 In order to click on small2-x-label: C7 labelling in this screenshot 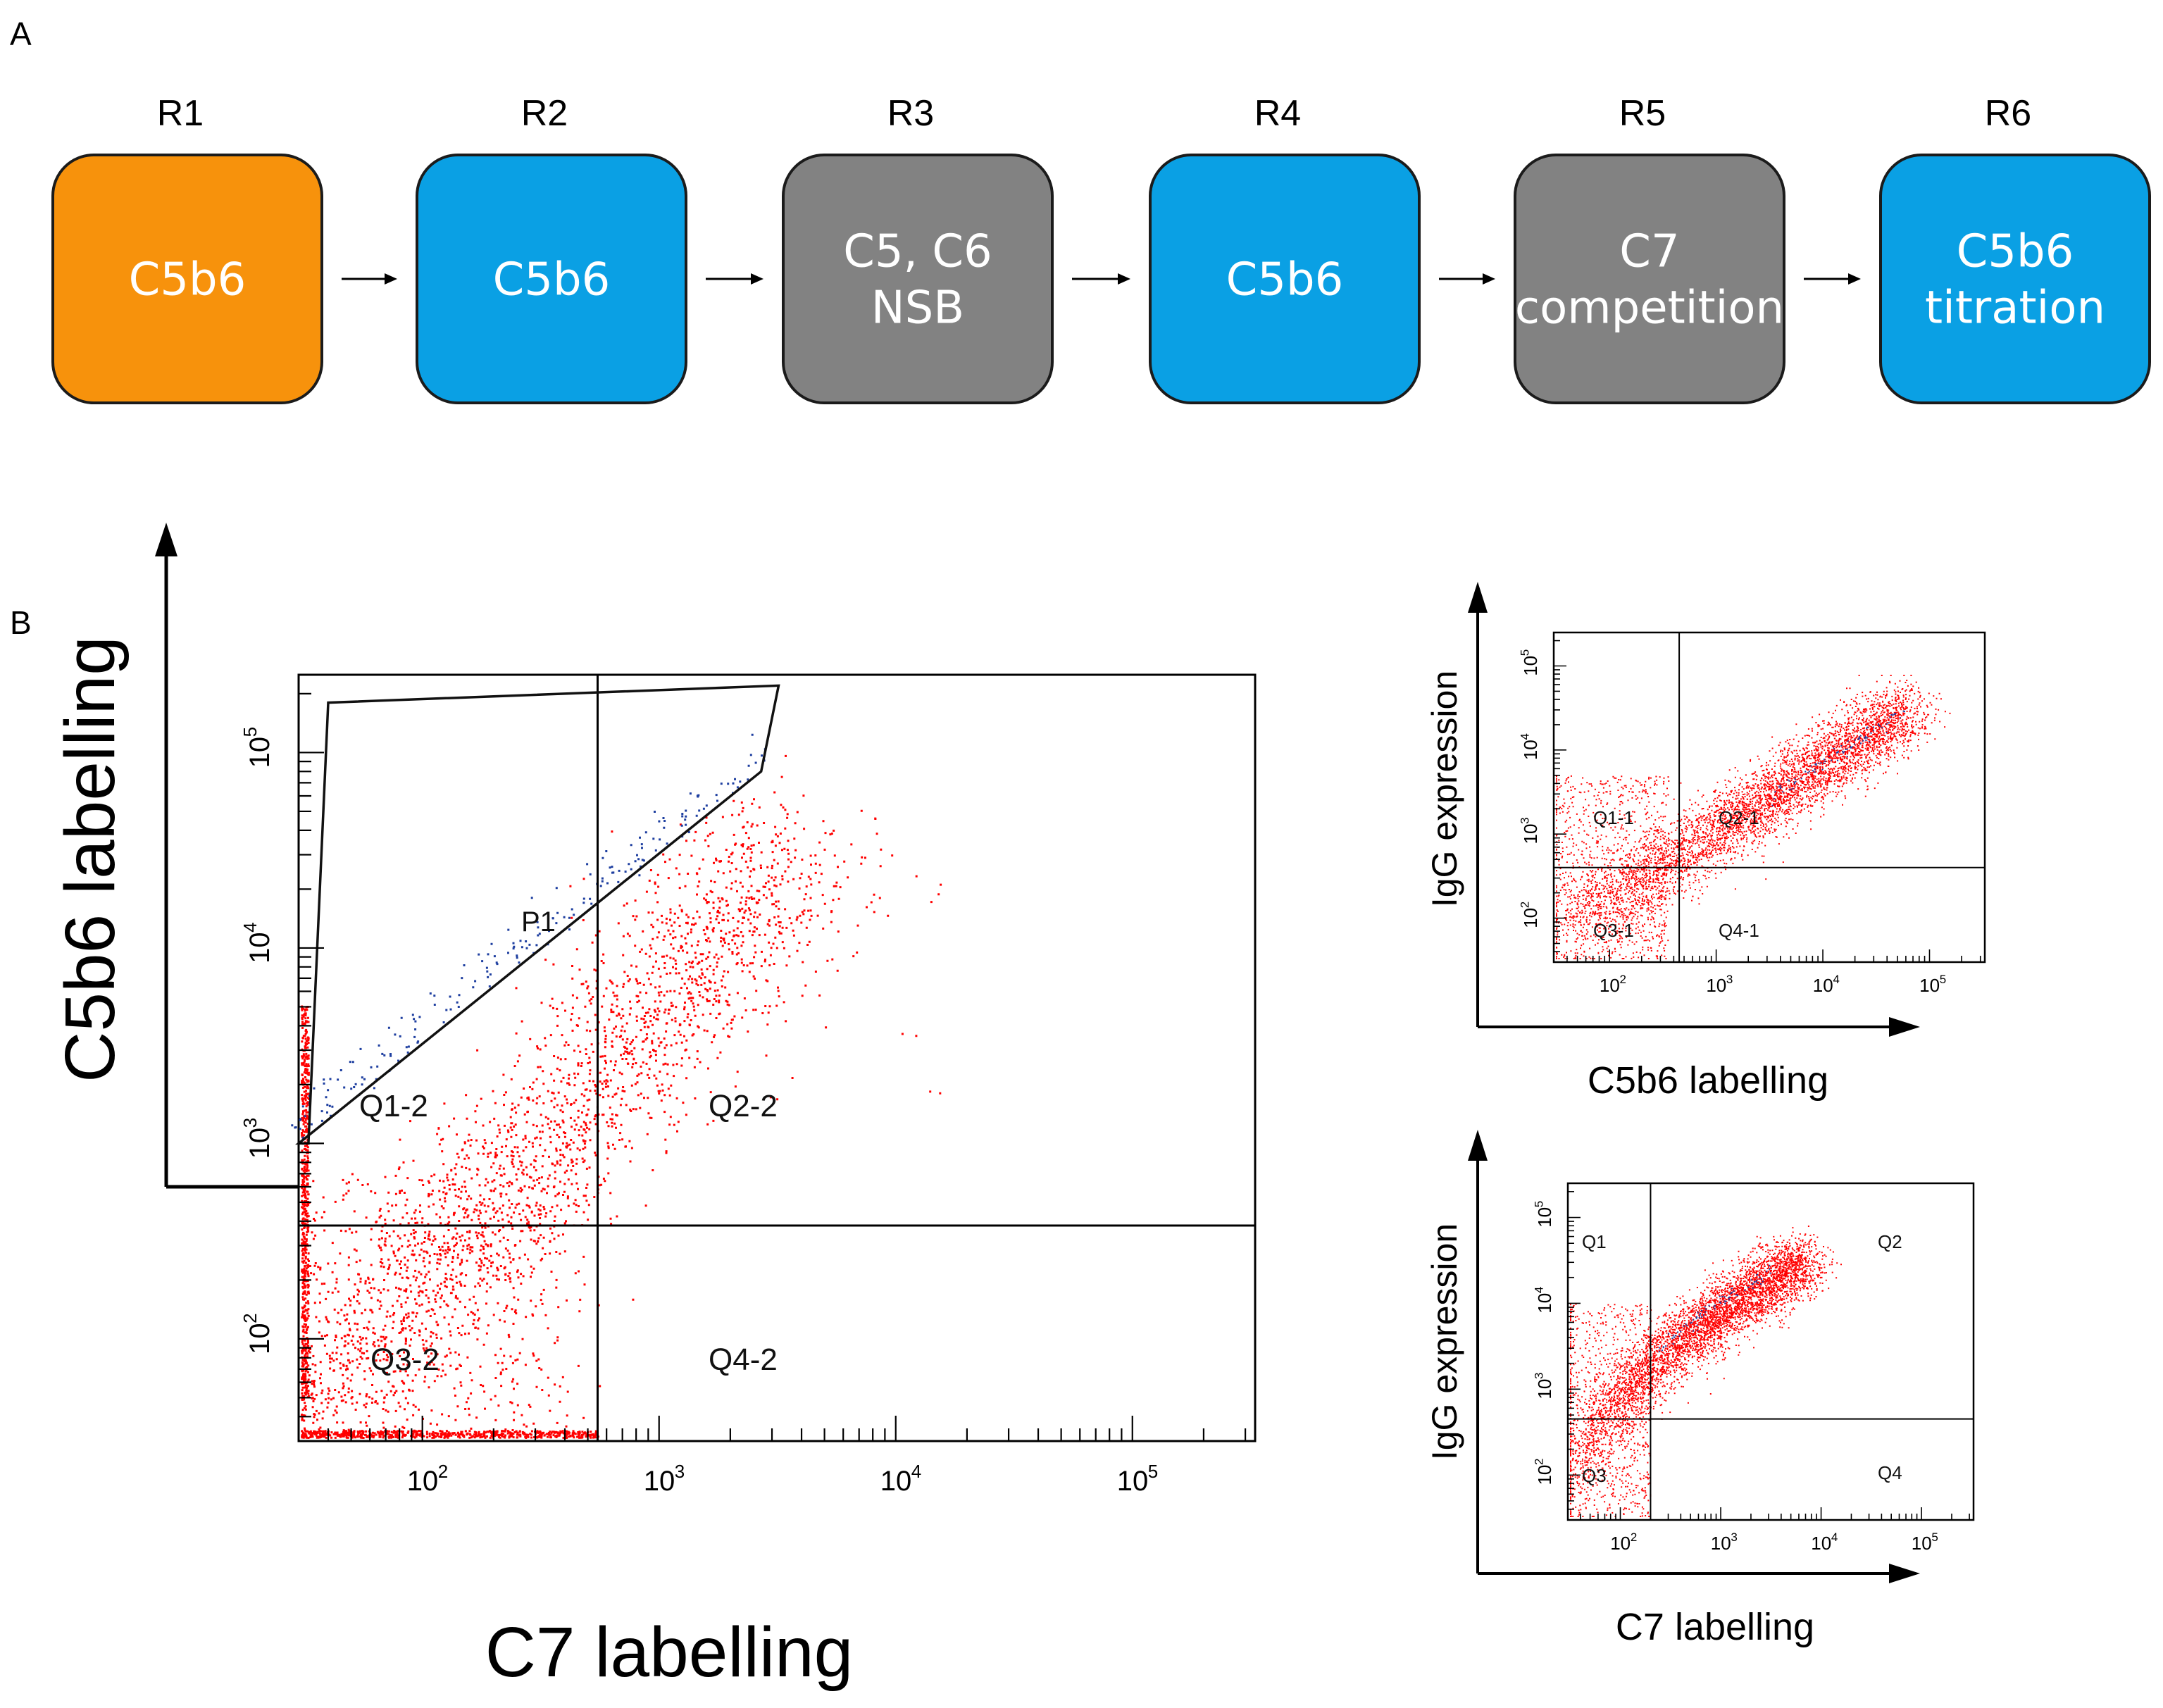, I will do `click(1715, 1627)`.